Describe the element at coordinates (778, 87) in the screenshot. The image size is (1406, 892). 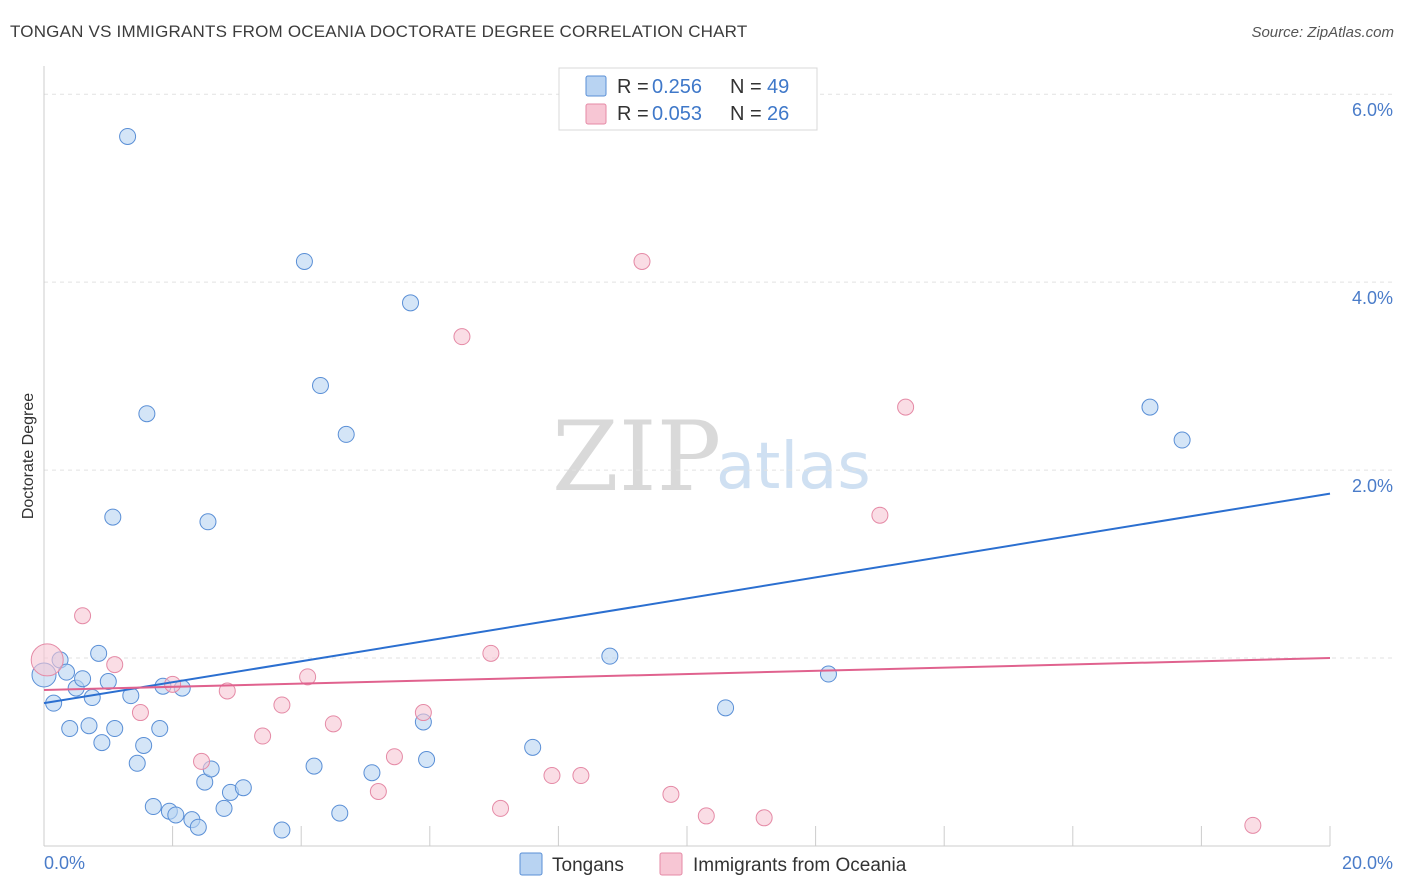
I see `legend-n-value-1: 49` at that location.